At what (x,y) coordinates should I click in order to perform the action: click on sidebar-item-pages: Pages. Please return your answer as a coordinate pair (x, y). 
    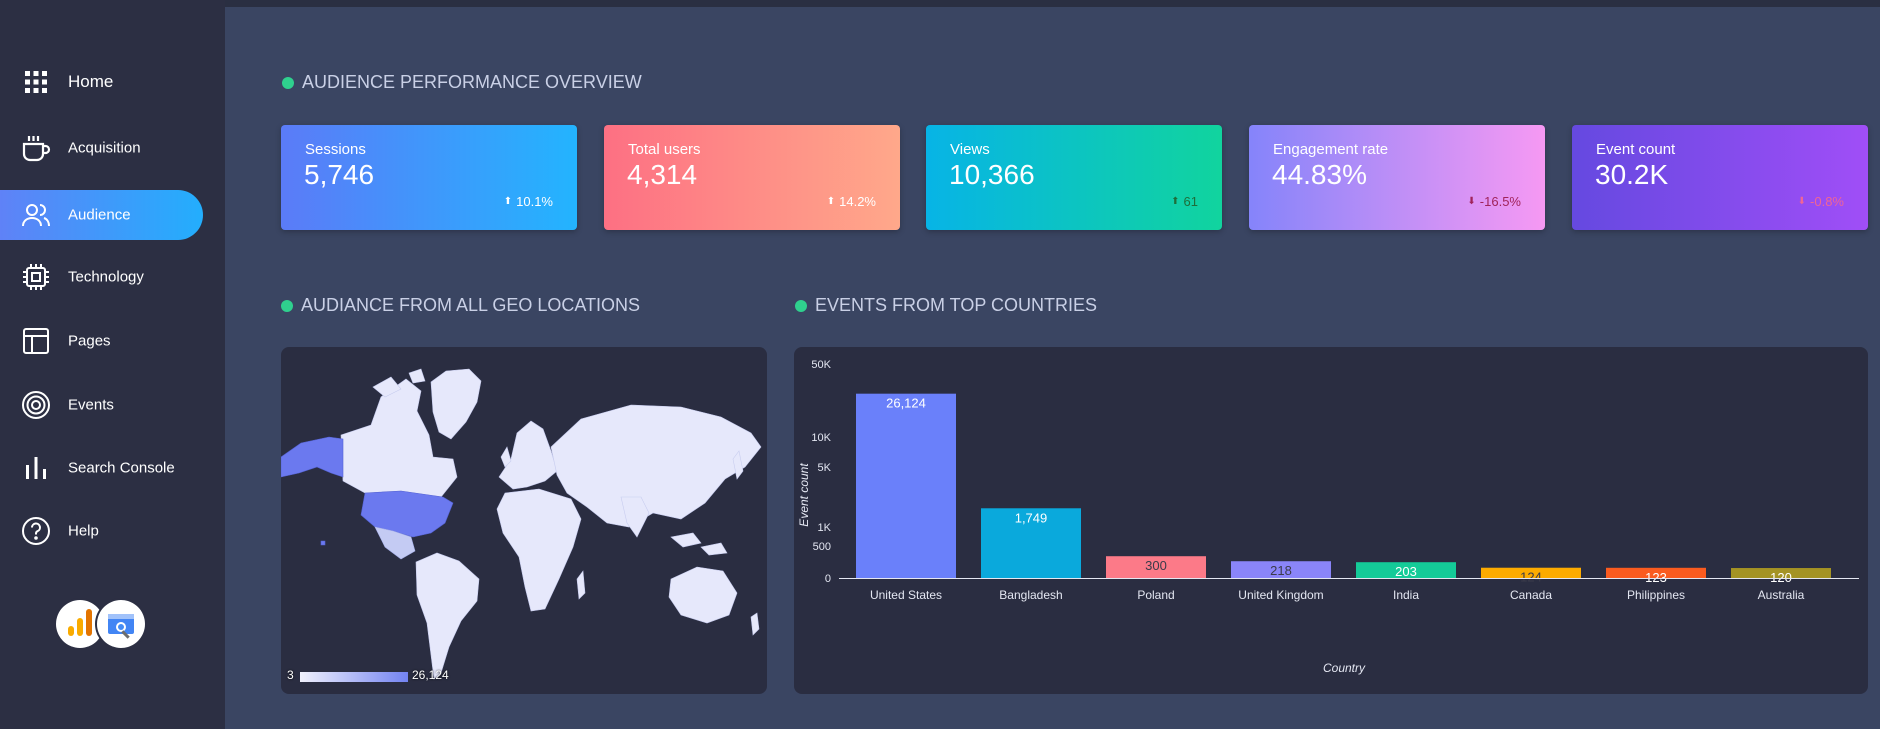
    Looking at the image, I should click on (101, 341).